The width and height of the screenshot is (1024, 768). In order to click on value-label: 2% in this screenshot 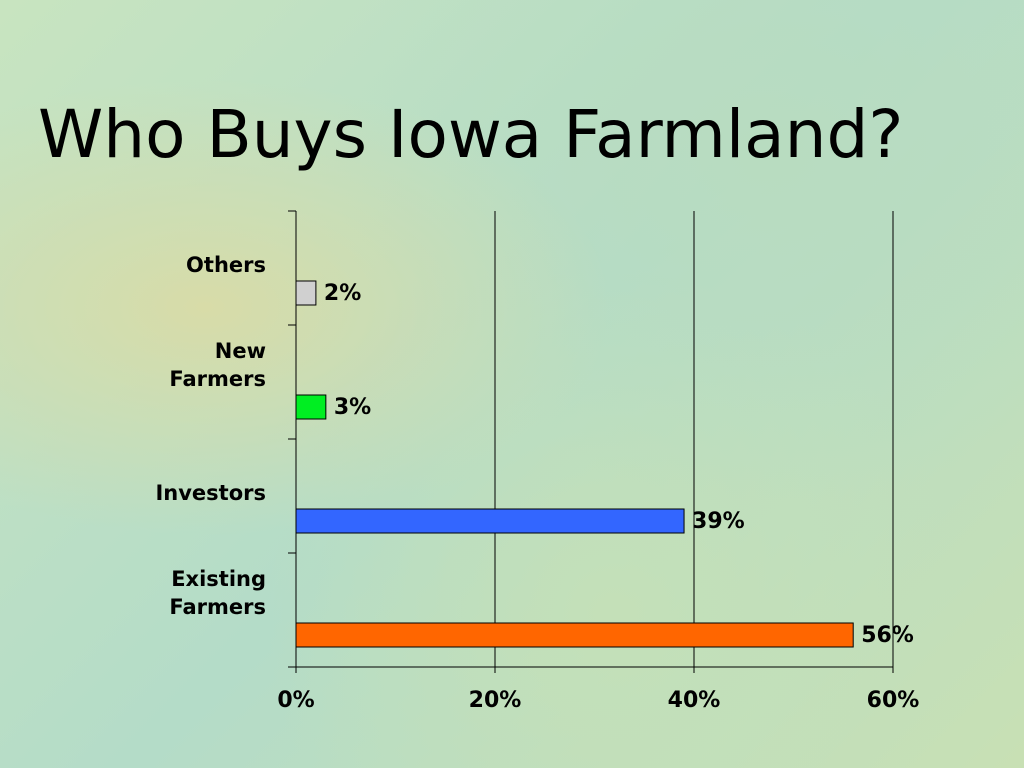, I will do `click(342, 293)`.